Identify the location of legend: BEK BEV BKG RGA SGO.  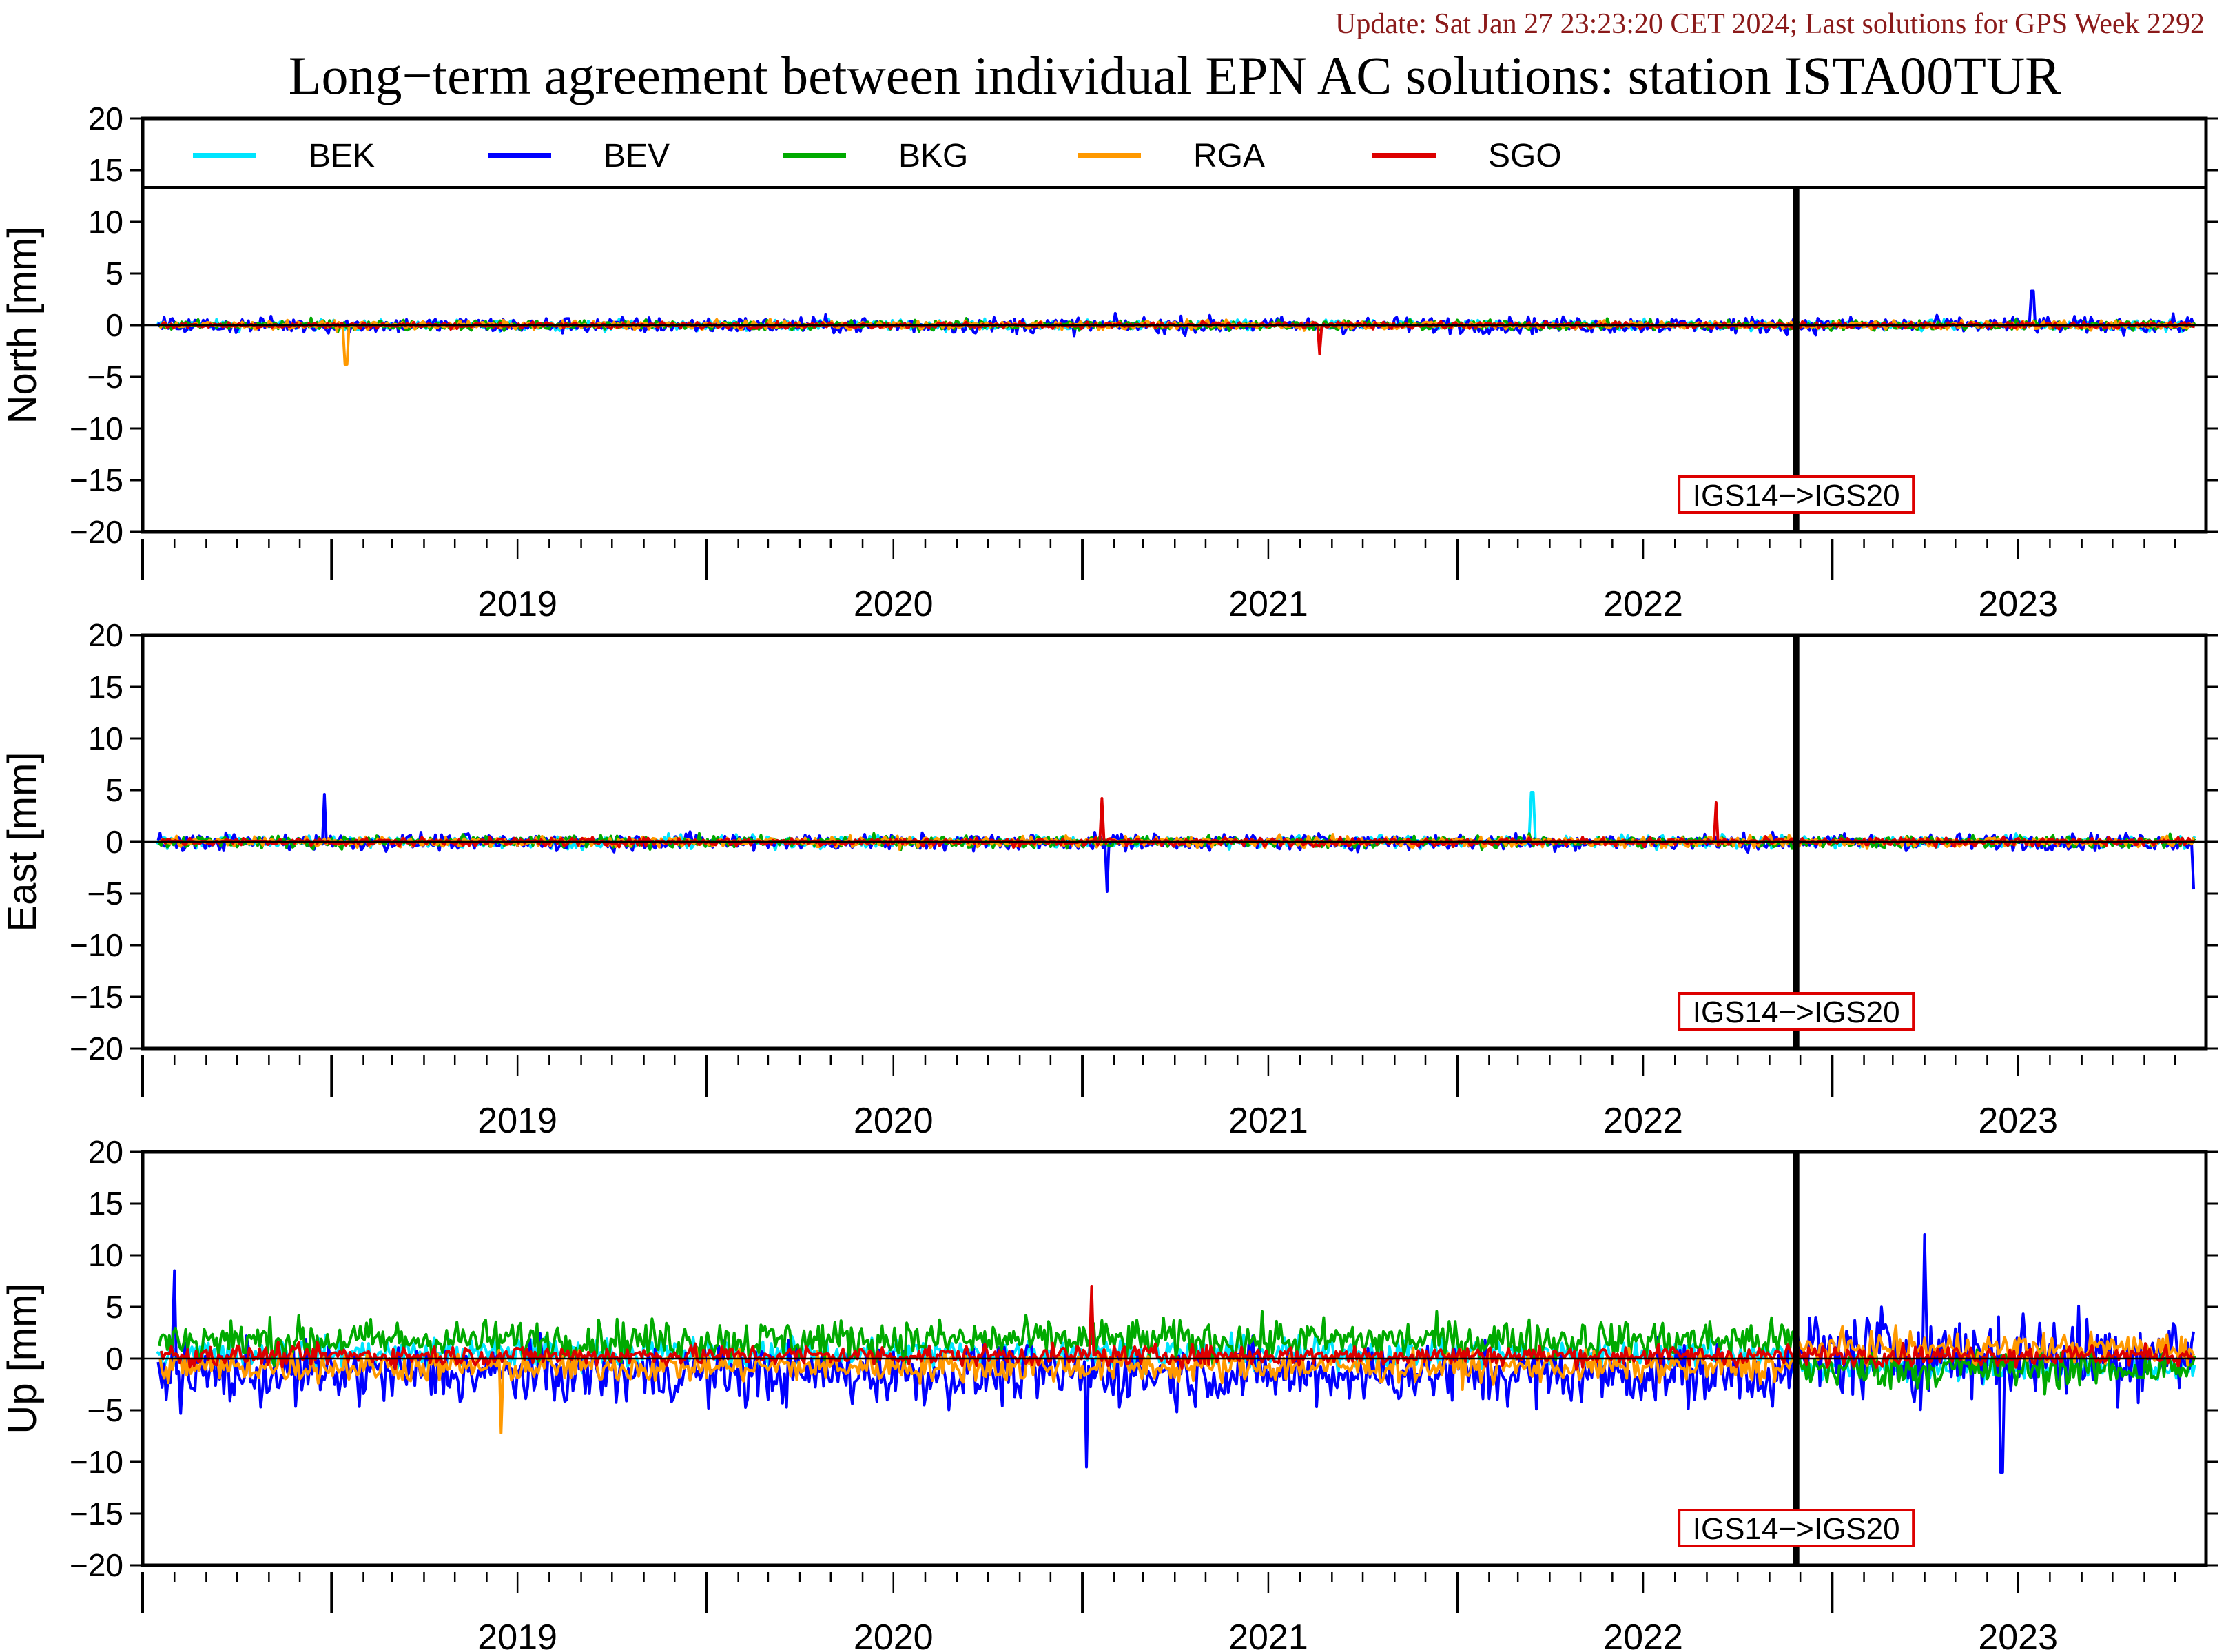
(1174, 163).